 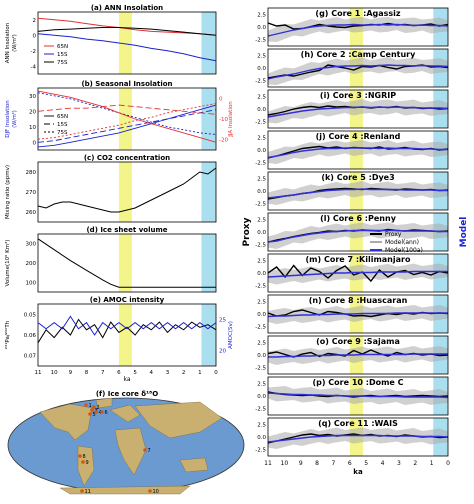 What do you see at coordinates (31, 193) in the screenshot?
I see `ytick-c: 270` at bounding box center [31, 193].